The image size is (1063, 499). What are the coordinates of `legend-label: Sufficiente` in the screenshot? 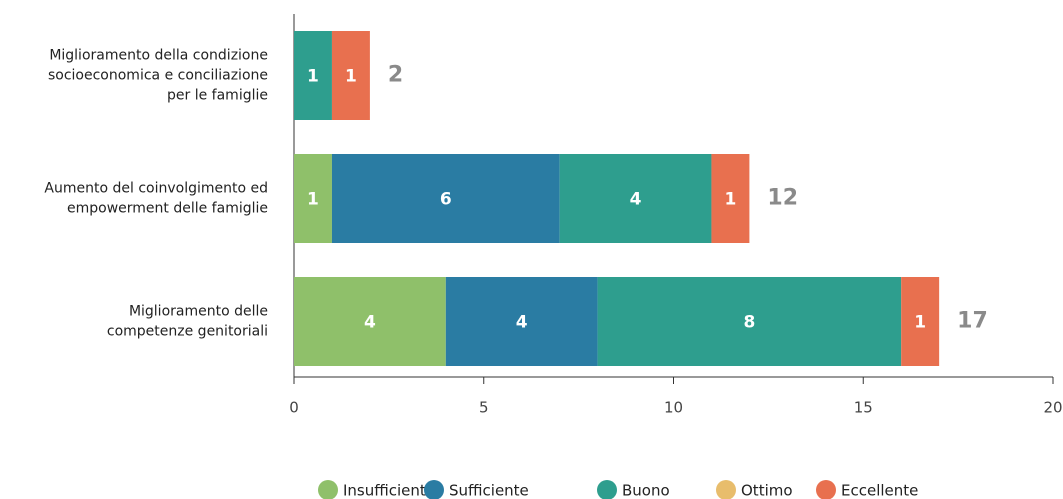 It's located at (489, 490).